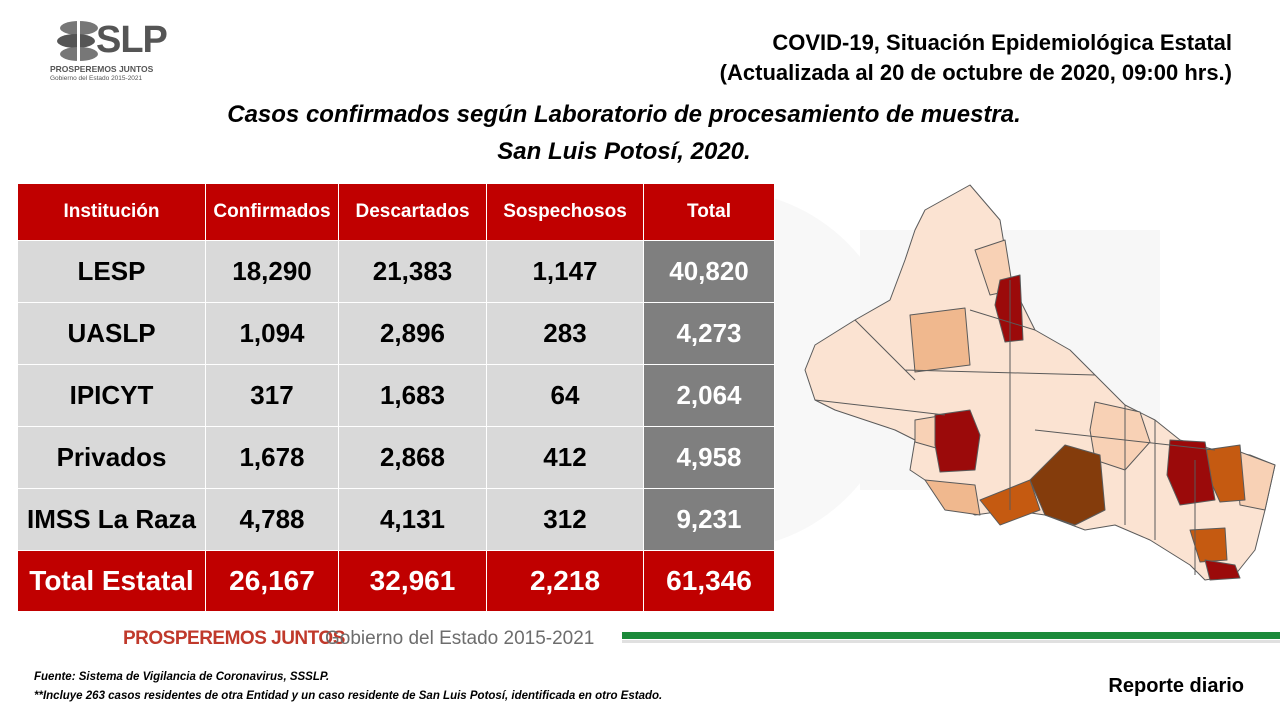 This screenshot has width=1280, height=720. What do you see at coordinates (412, 457) in the screenshot?
I see `cell-descartados: 2,868` at bounding box center [412, 457].